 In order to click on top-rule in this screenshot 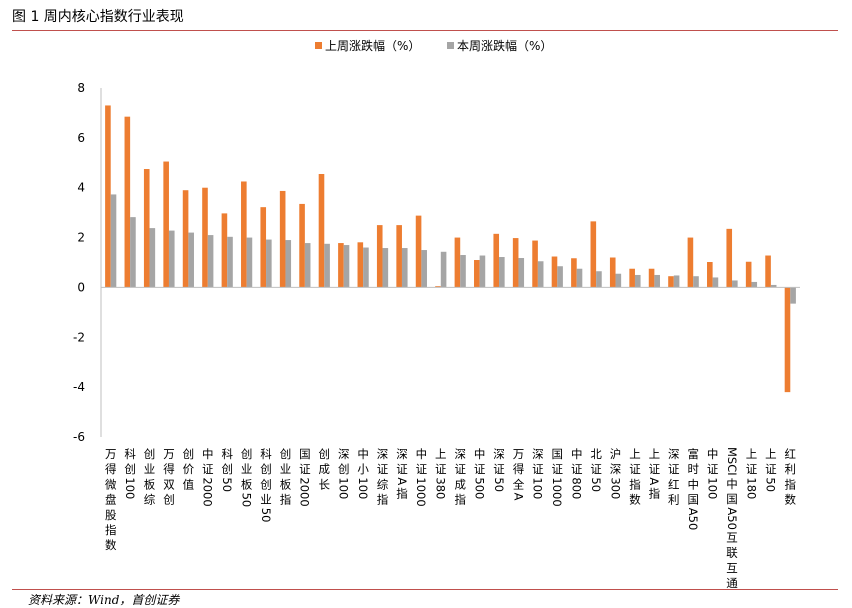, I will do `click(425, 30)`.